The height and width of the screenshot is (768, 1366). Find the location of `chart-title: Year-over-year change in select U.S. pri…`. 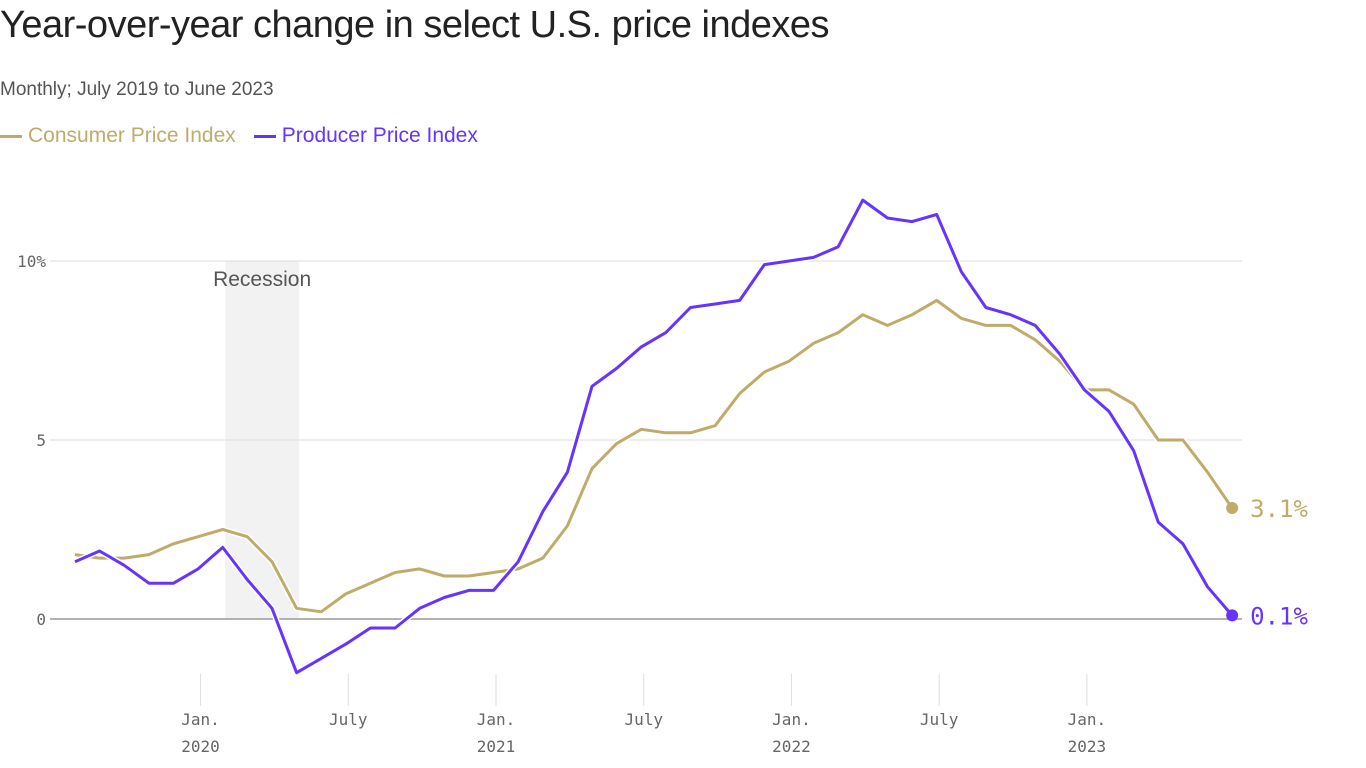

chart-title: Year-over-year change in select U.S. pri… is located at coordinates (415, 25).